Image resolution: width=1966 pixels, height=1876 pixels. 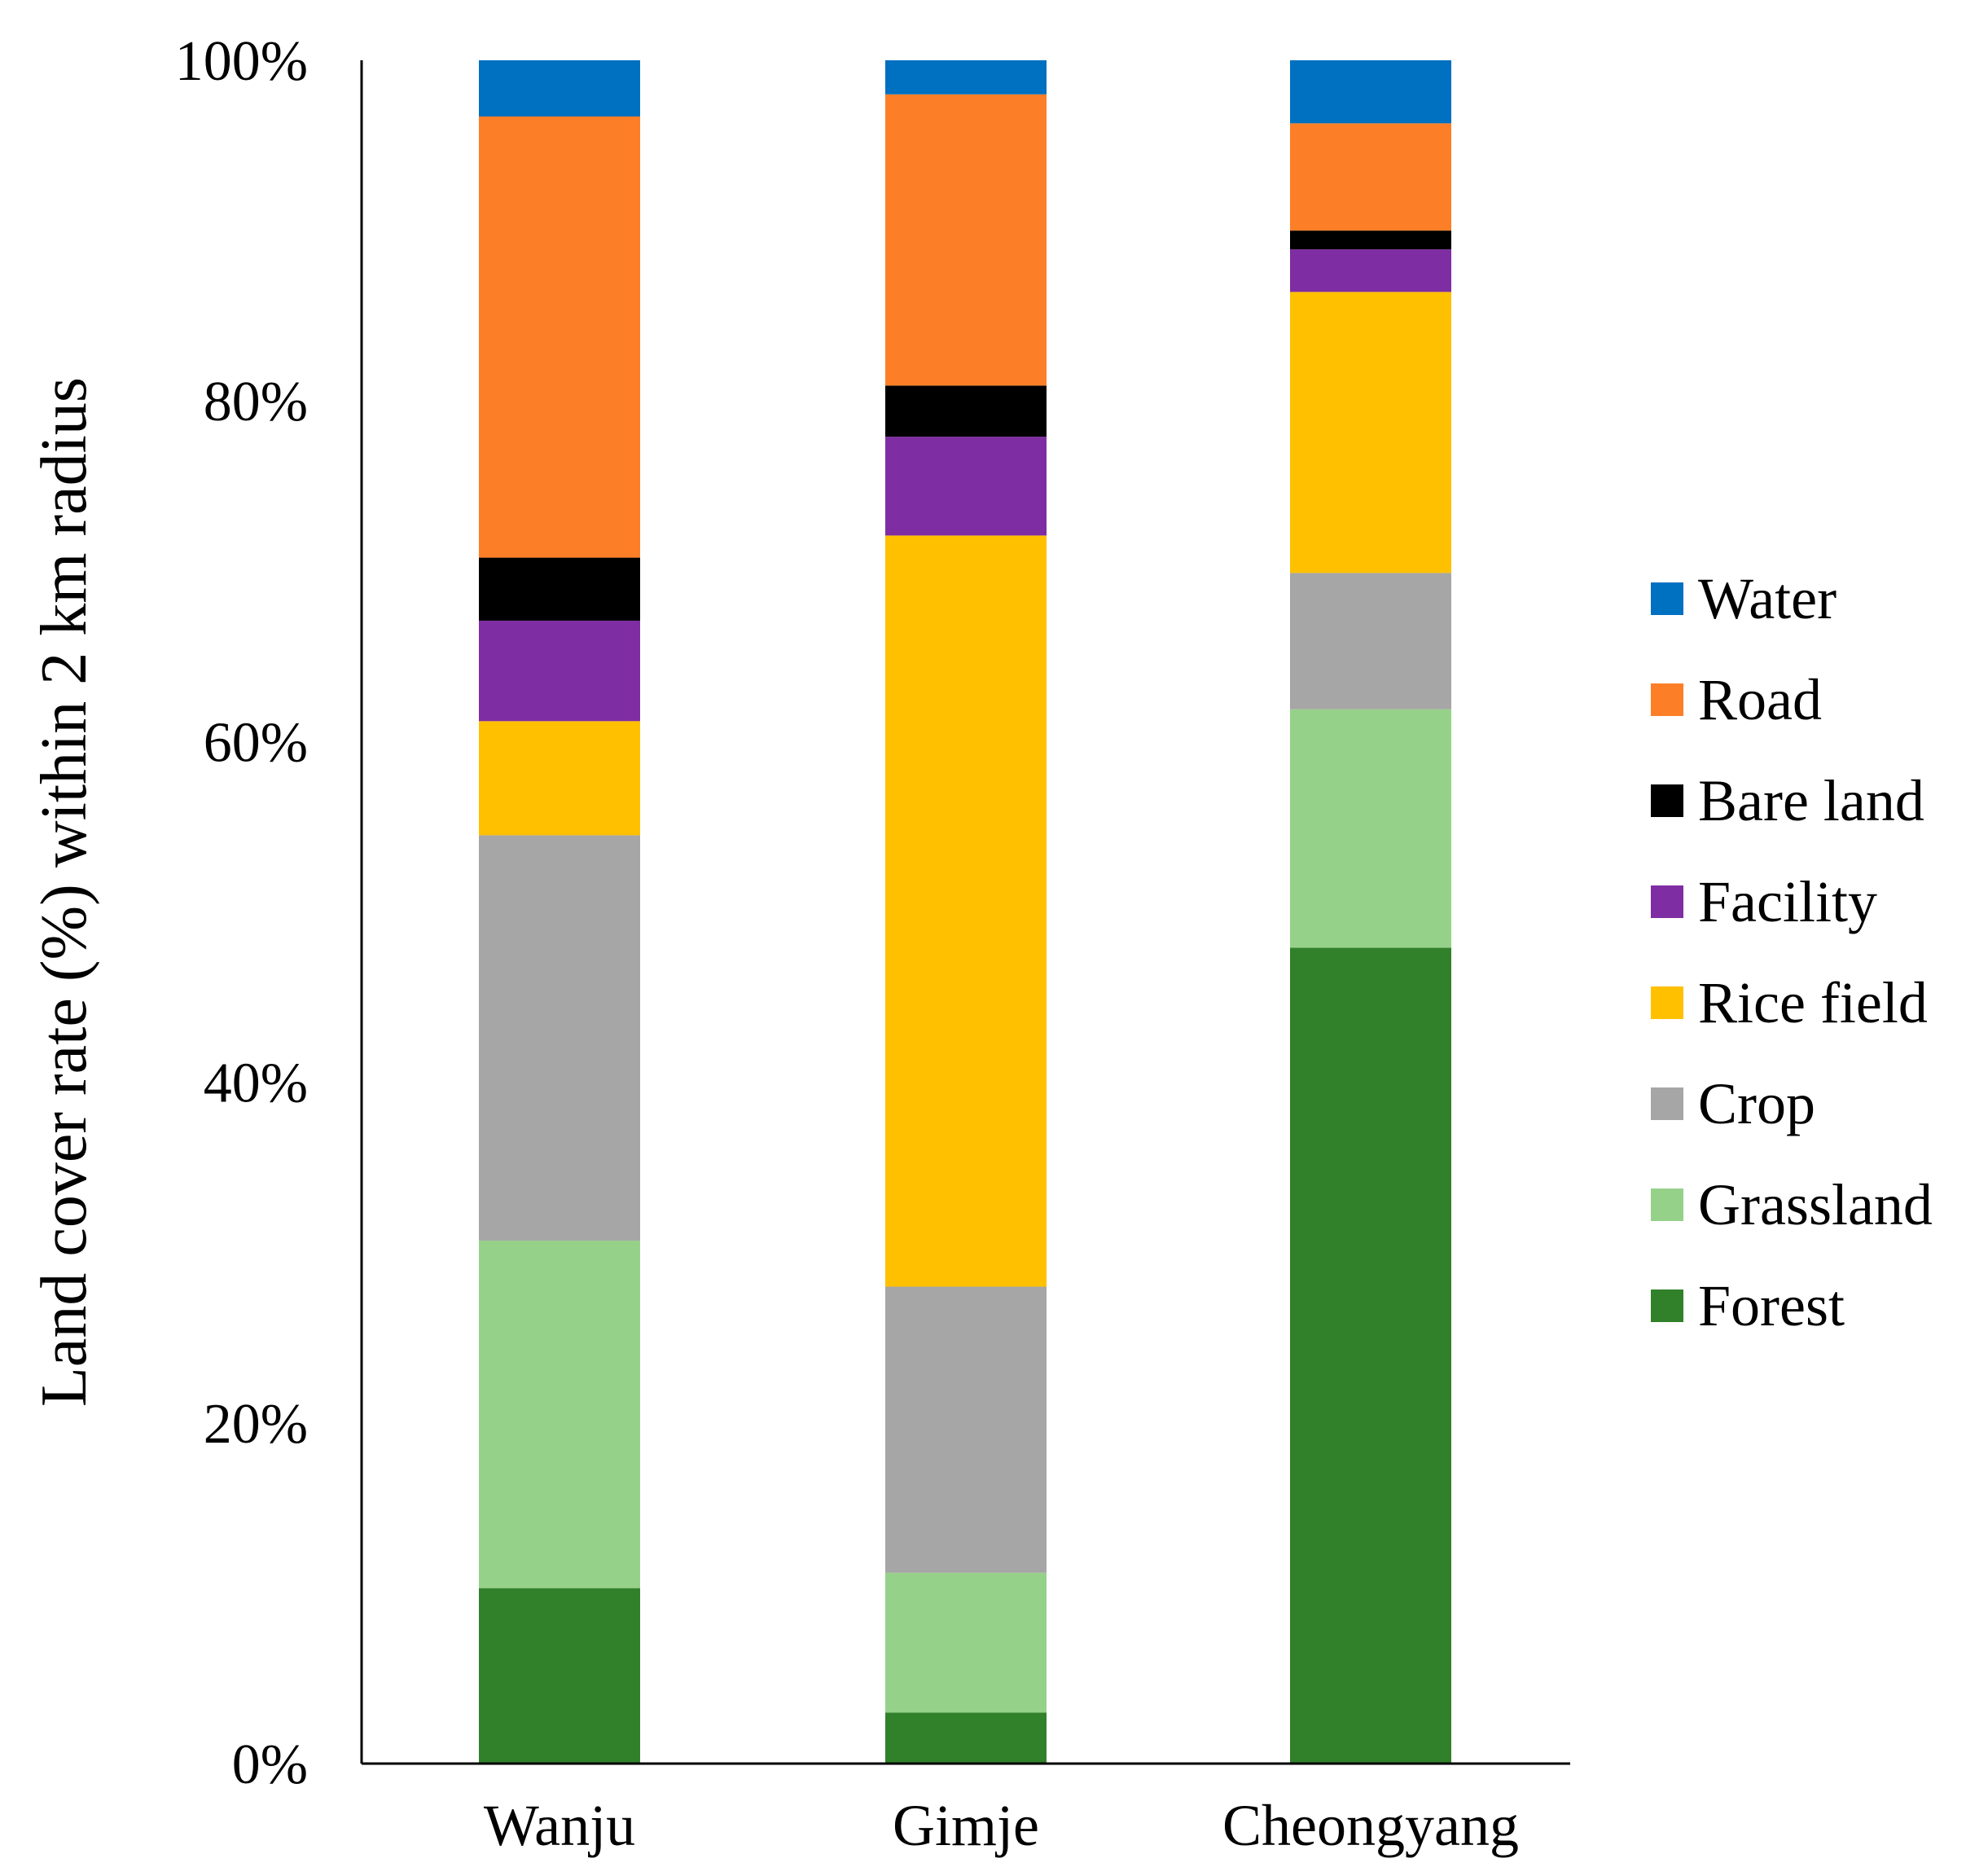 I want to click on bar-segment-gimje-crop, so click(x=966, y=1429).